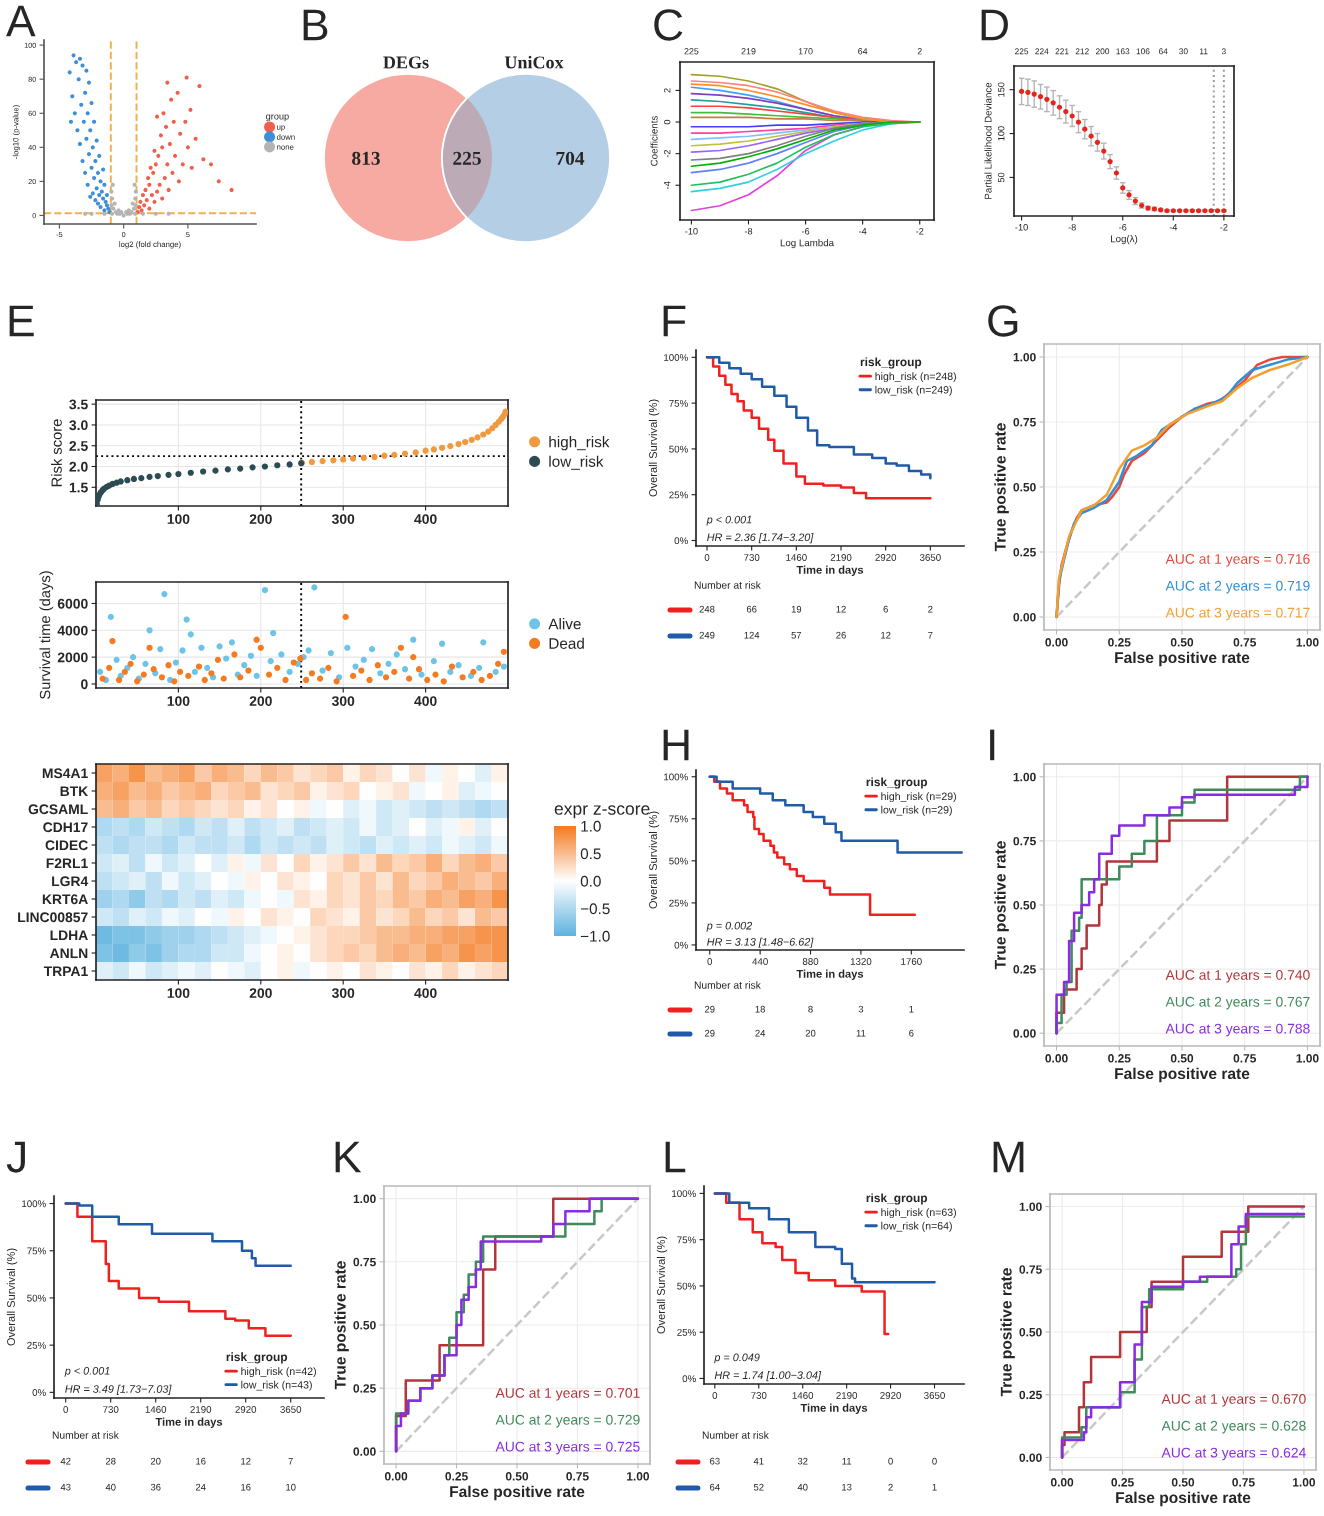 Image resolution: width=1324 pixels, height=1516 pixels. I want to click on data-label: 225, so click(467, 158).